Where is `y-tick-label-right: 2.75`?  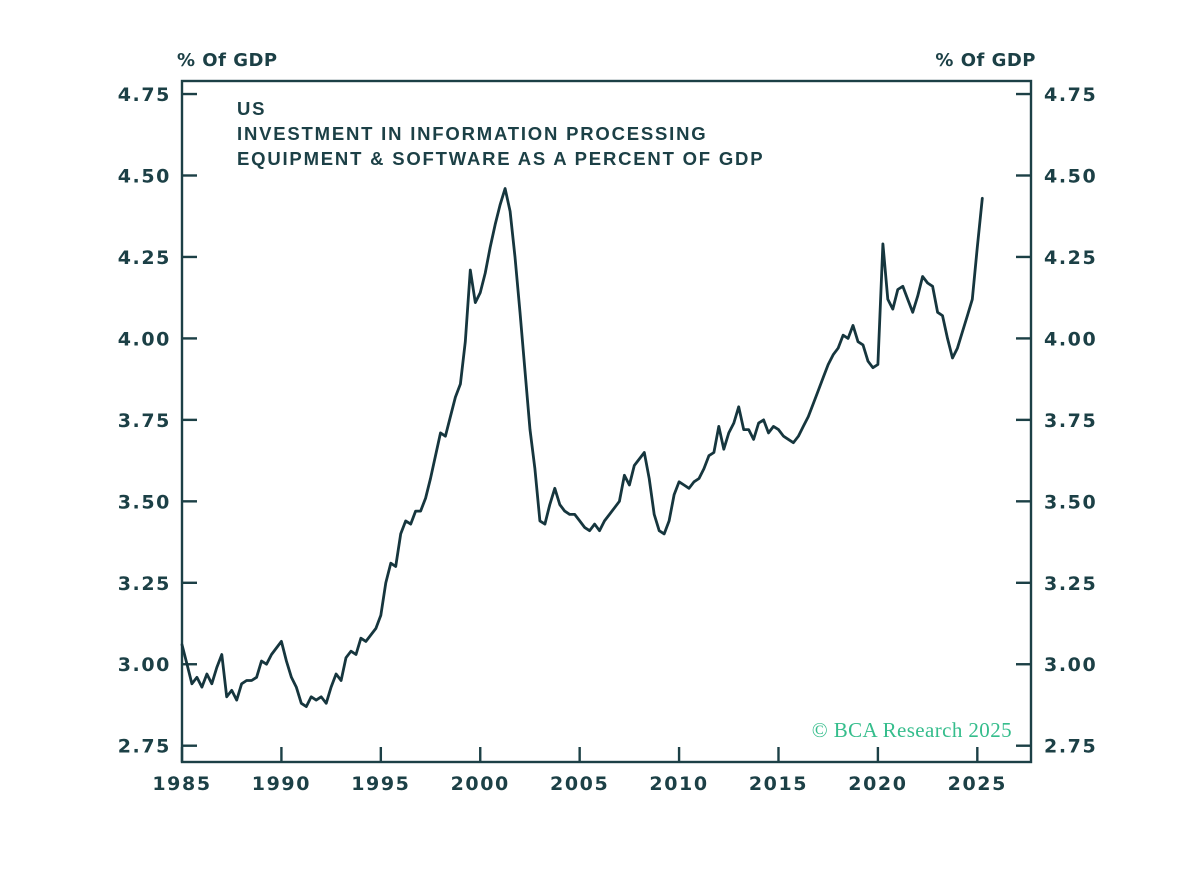 y-tick-label-right: 2.75 is located at coordinates (1070, 747).